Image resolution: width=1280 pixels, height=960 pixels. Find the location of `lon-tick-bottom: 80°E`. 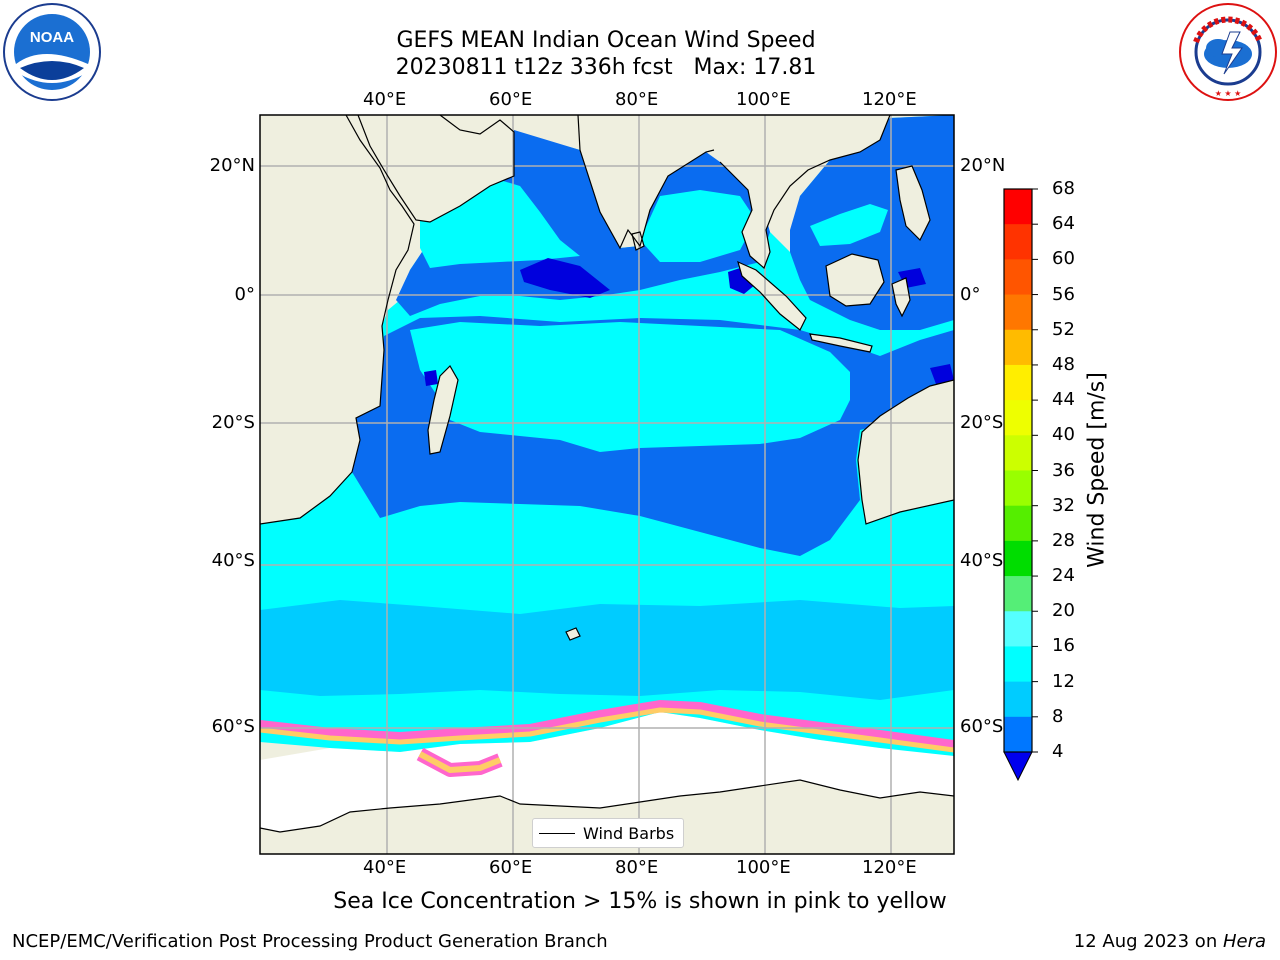

lon-tick-bottom: 80°E is located at coordinates (637, 867).